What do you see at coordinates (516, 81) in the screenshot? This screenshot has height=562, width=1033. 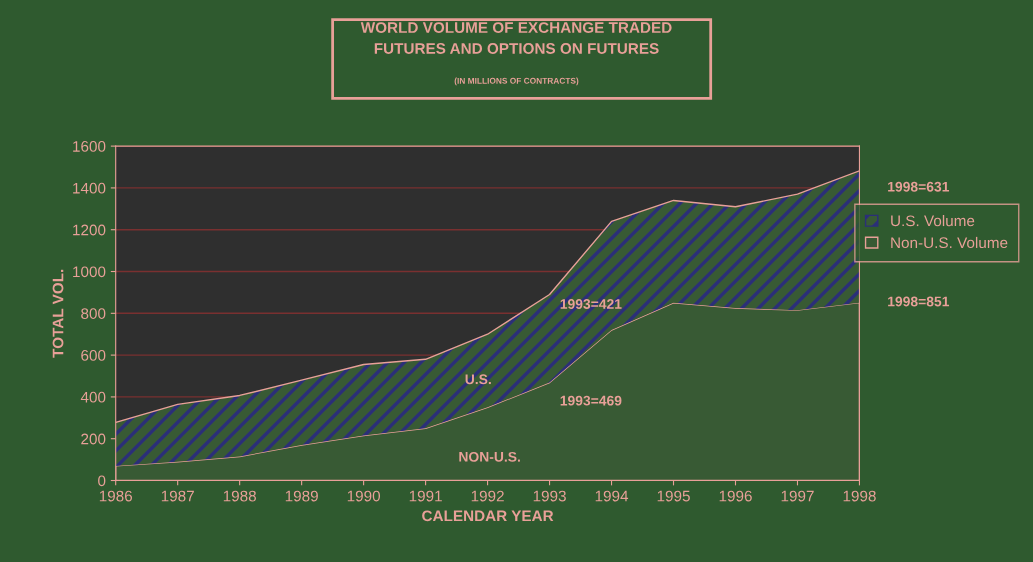 I see `chart-subtitle: (IN MILLIONS OF CONTRACTS)` at bounding box center [516, 81].